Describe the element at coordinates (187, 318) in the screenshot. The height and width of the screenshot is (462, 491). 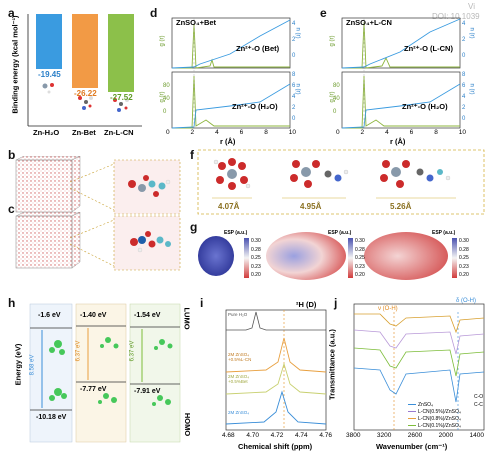
I see `lumo-side-label: LUMO` at that location.